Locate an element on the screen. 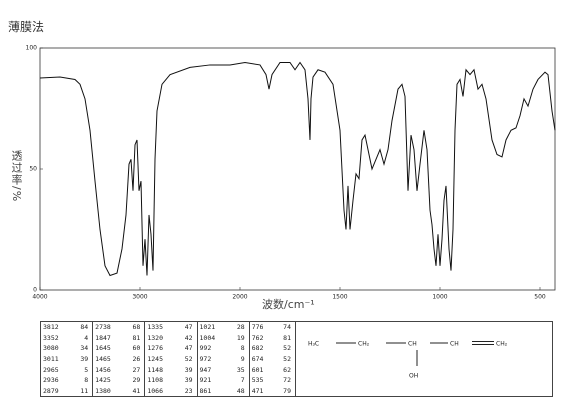  peak-intensity: 5 is located at coordinates (82, 369).